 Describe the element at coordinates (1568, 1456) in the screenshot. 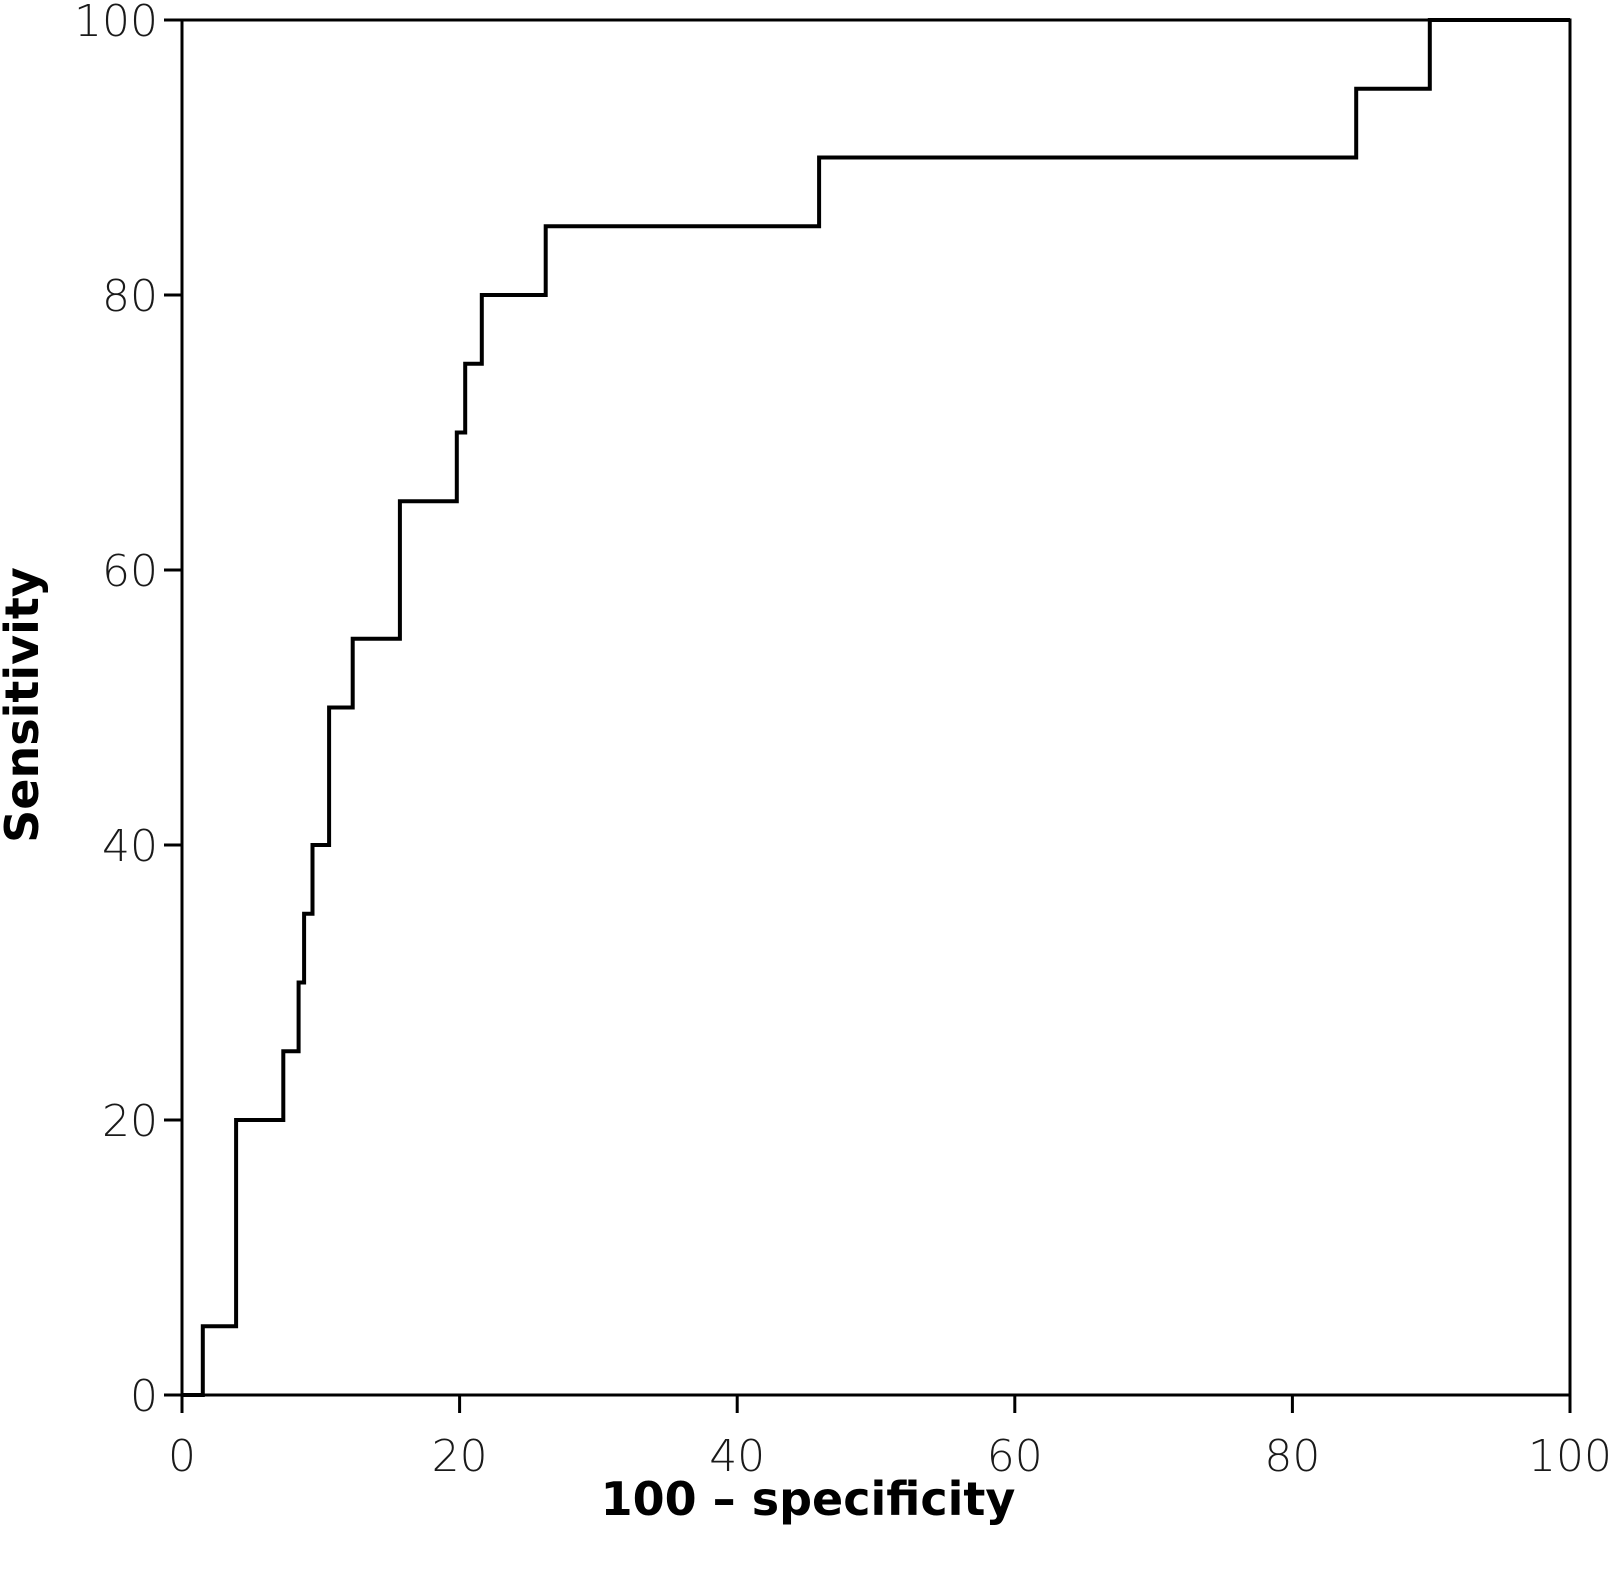

I see `x-tick-label: 100` at that location.